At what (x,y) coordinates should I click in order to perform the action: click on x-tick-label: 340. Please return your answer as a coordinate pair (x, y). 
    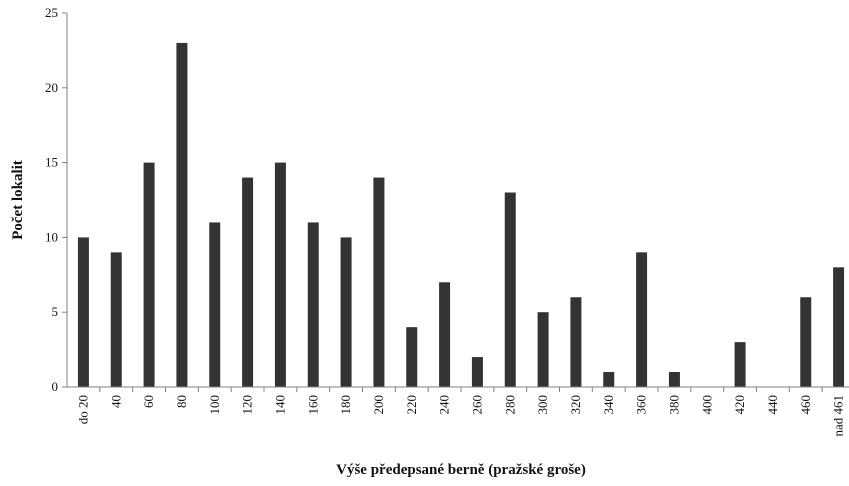
    Looking at the image, I should click on (608, 405).